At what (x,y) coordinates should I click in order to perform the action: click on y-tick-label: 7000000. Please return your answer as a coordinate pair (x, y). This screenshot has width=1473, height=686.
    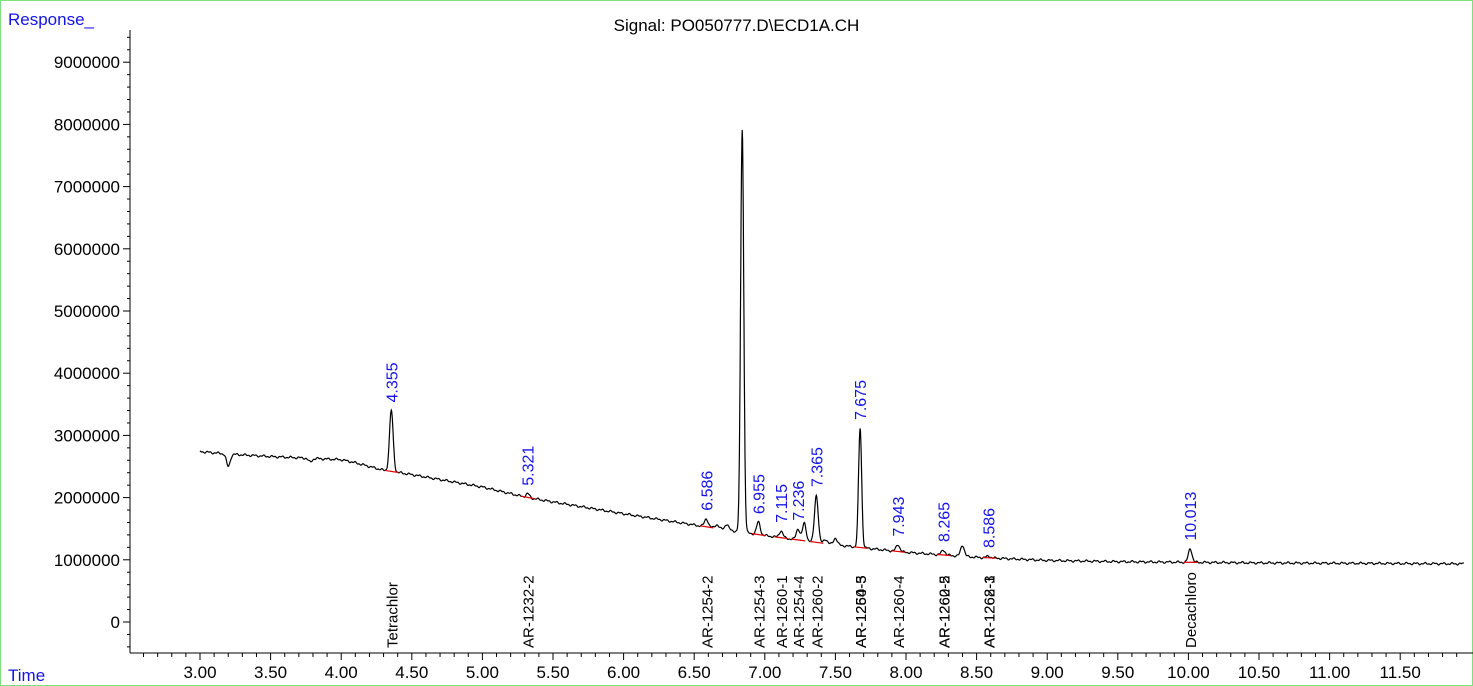
    Looking at the image, I should click on (87, 187).